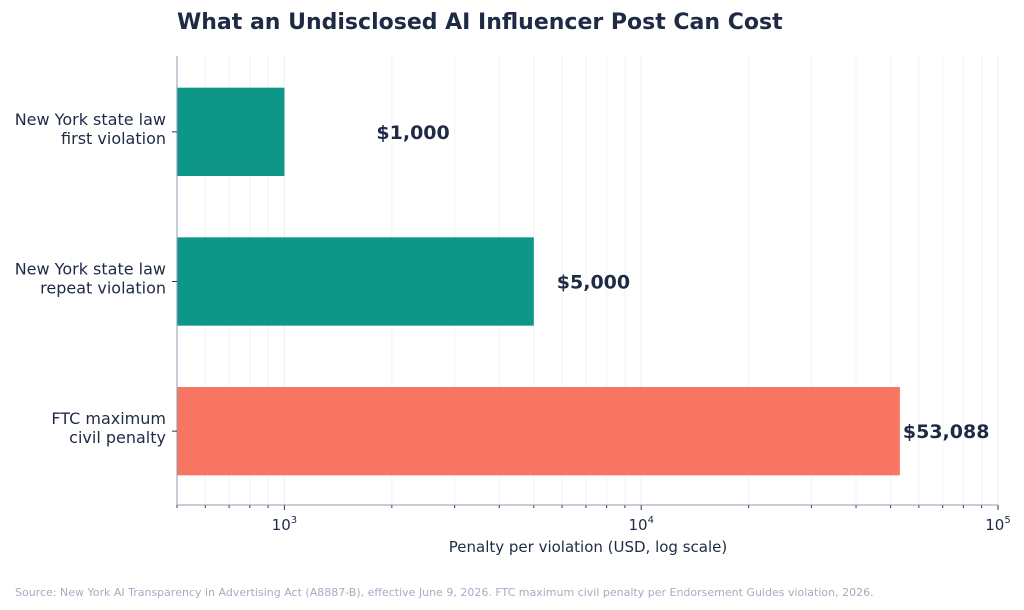 The height and width of the screenshot is (610, 1024). What do you see at coordinates (593, 283) in the screenshot?
I see `data-label: $5,000` at bounding box center [593, 283].